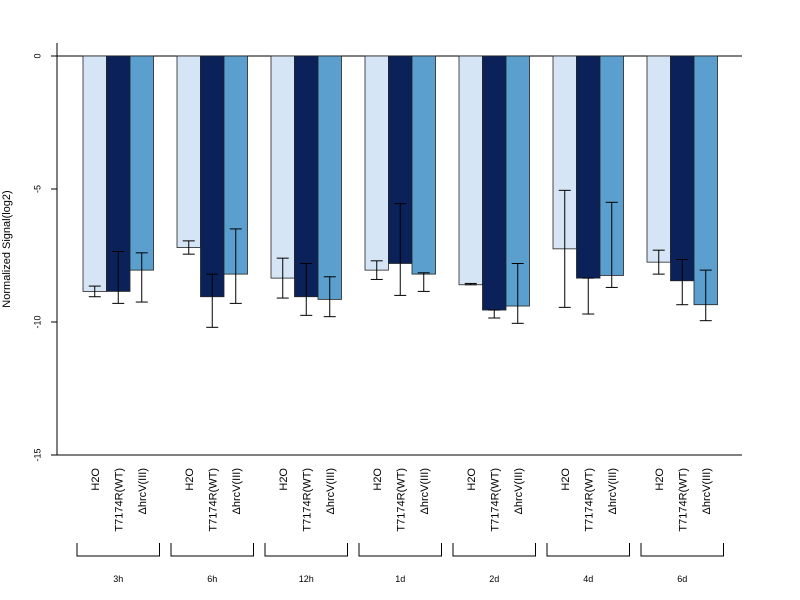 The height and width of the screenshot is (600, 800). I want to click on y-tick-label: -5, so click(37, 189).